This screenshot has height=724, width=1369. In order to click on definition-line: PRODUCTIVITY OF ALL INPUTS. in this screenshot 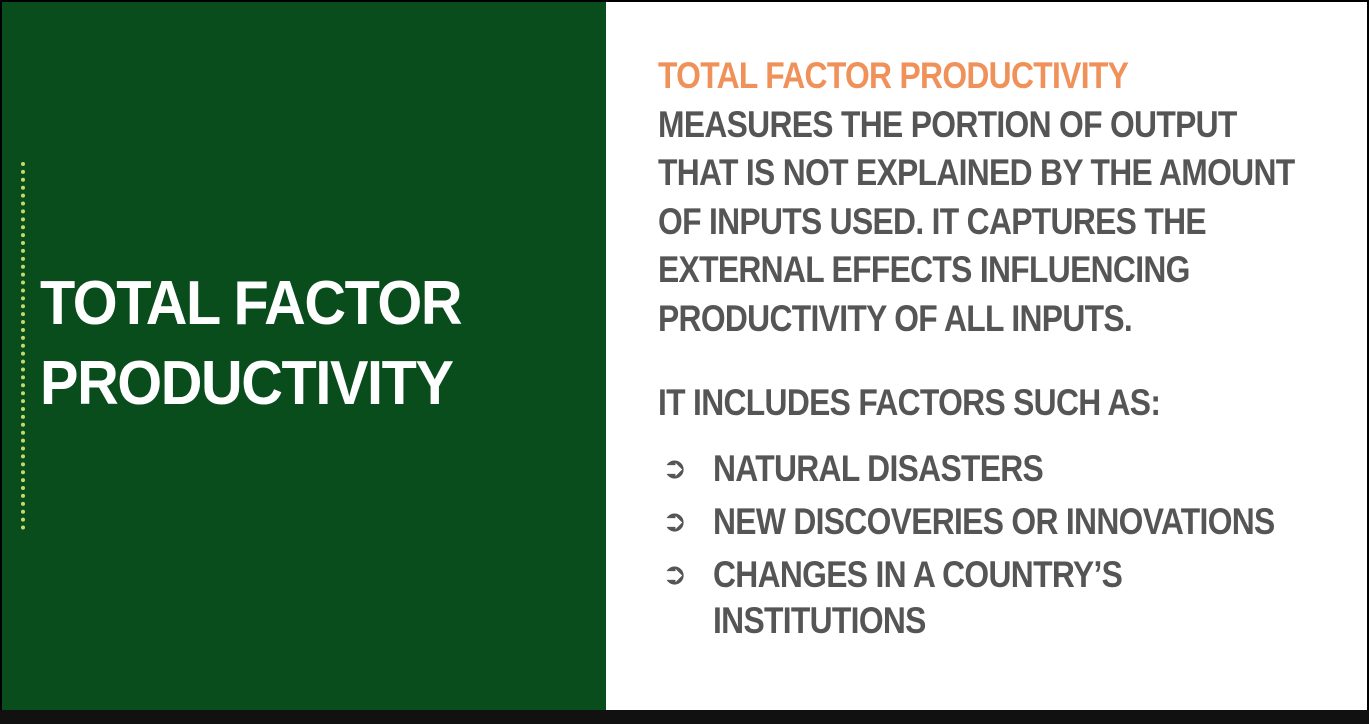, I will do `click(895, 318)`.